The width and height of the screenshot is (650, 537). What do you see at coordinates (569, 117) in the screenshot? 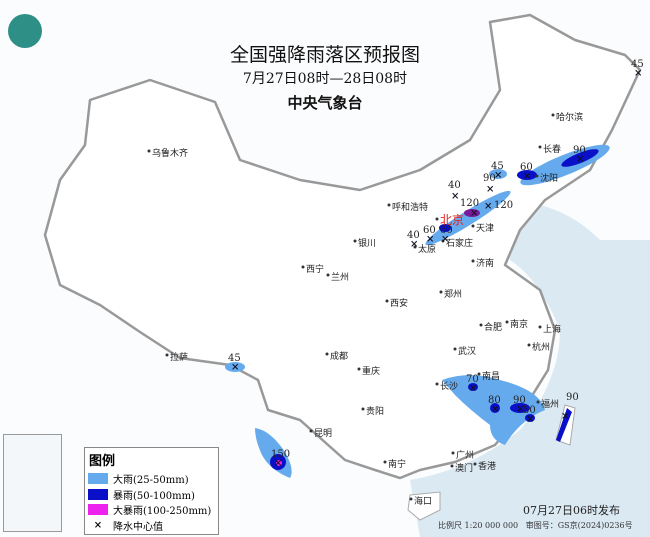
I see `city-label: 哈尔滨` at bounding box center [569, 117].